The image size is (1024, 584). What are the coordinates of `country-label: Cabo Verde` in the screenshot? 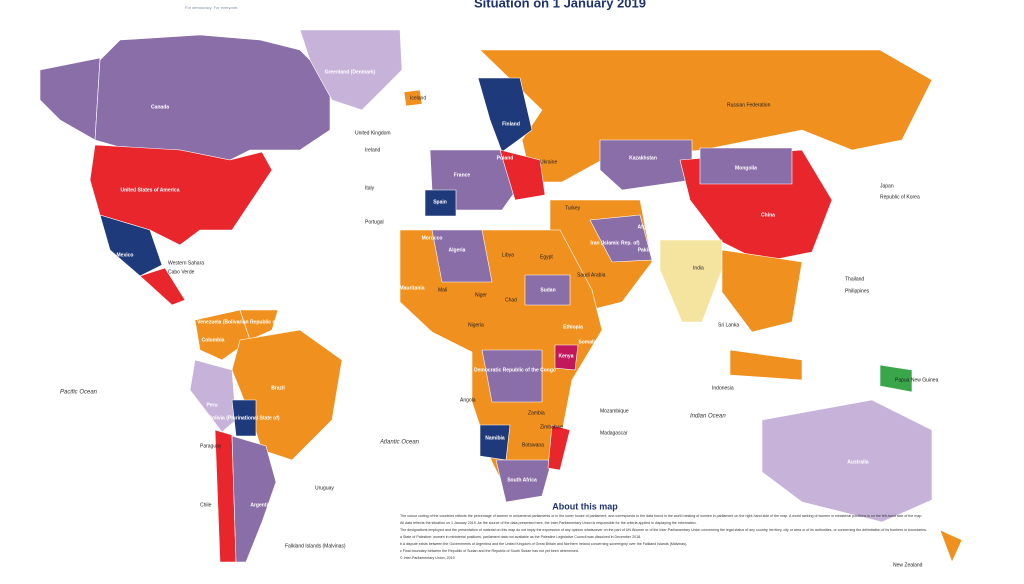 It's located at (181, 272).